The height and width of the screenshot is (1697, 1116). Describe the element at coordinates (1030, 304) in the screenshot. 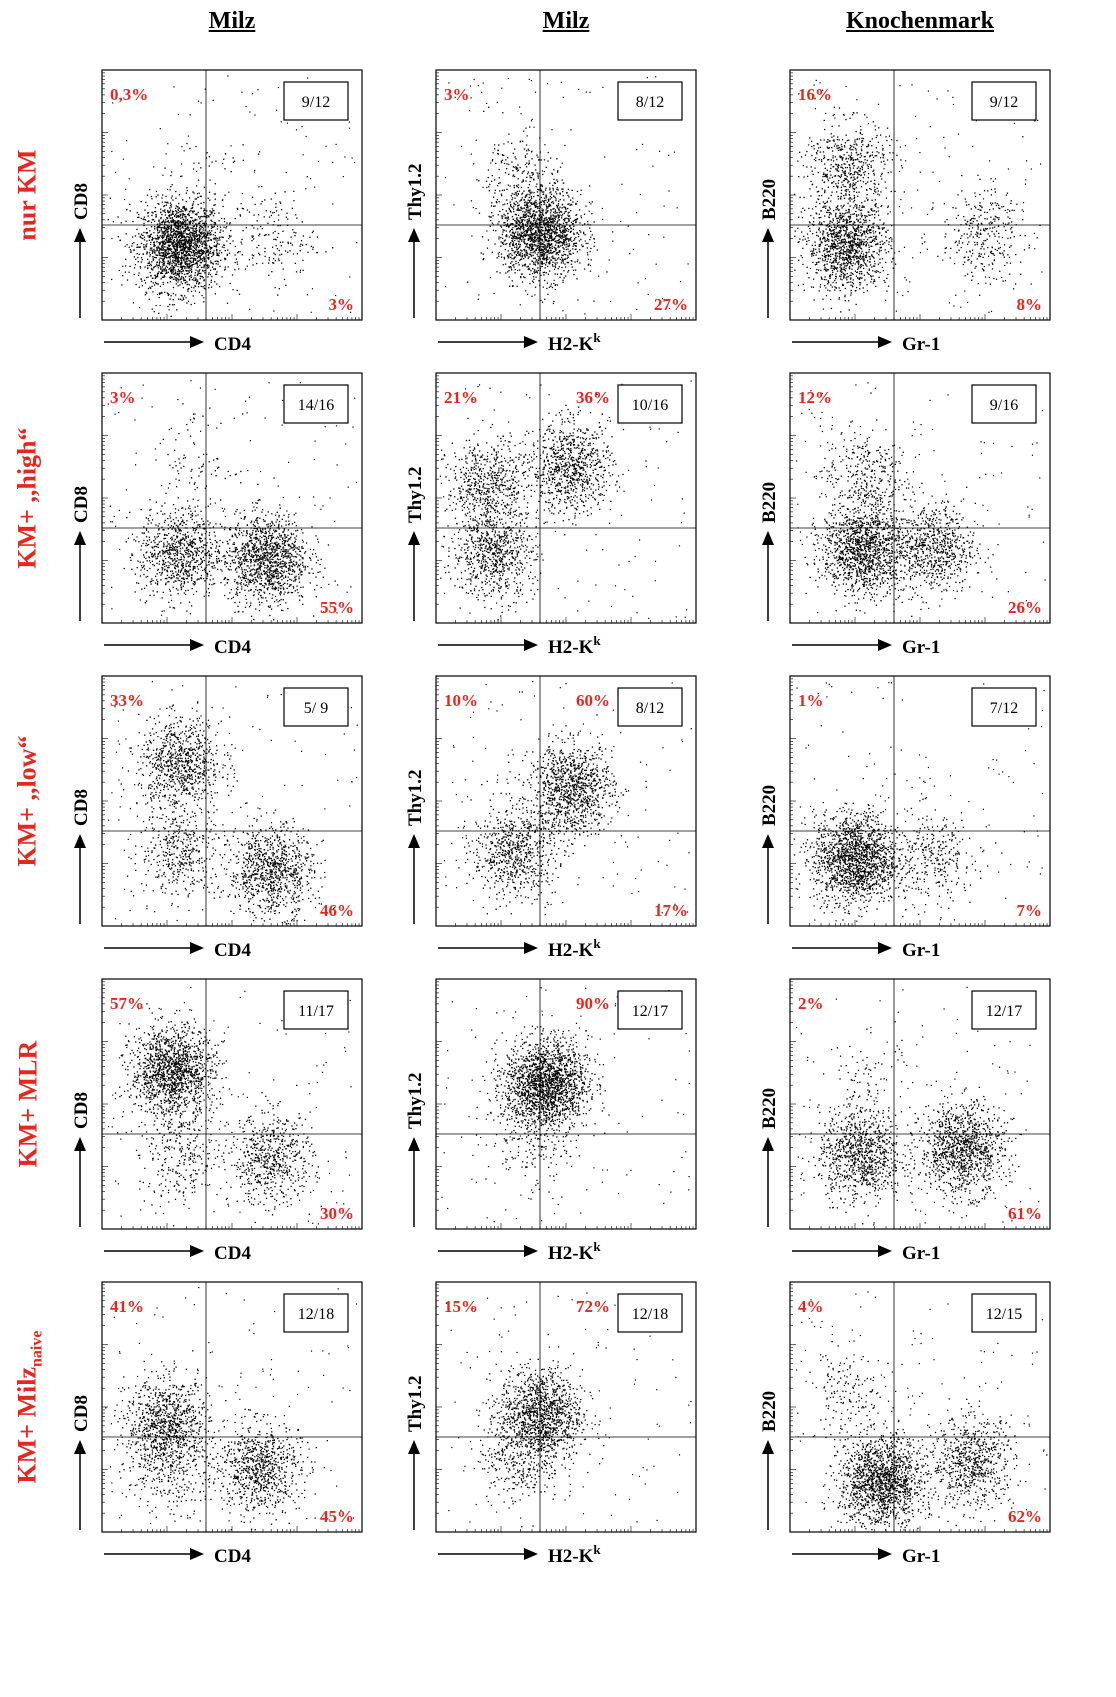

I see `percent-bottom-right: 8%` at that location.